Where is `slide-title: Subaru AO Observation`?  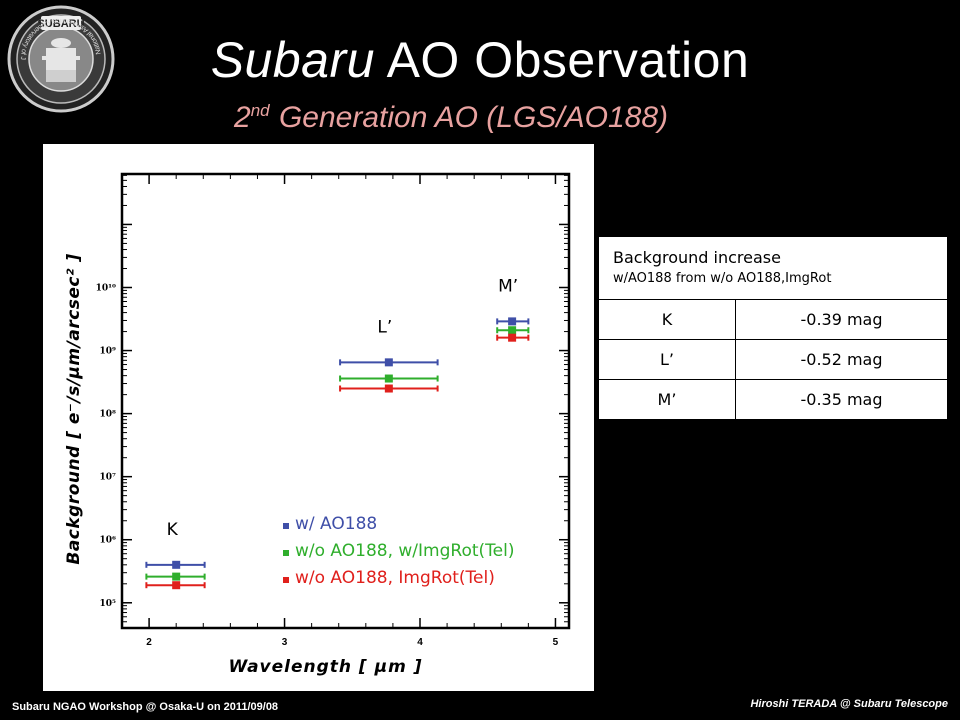
slide-title: Subaru AO Observation is located at coordinates (480, 60).